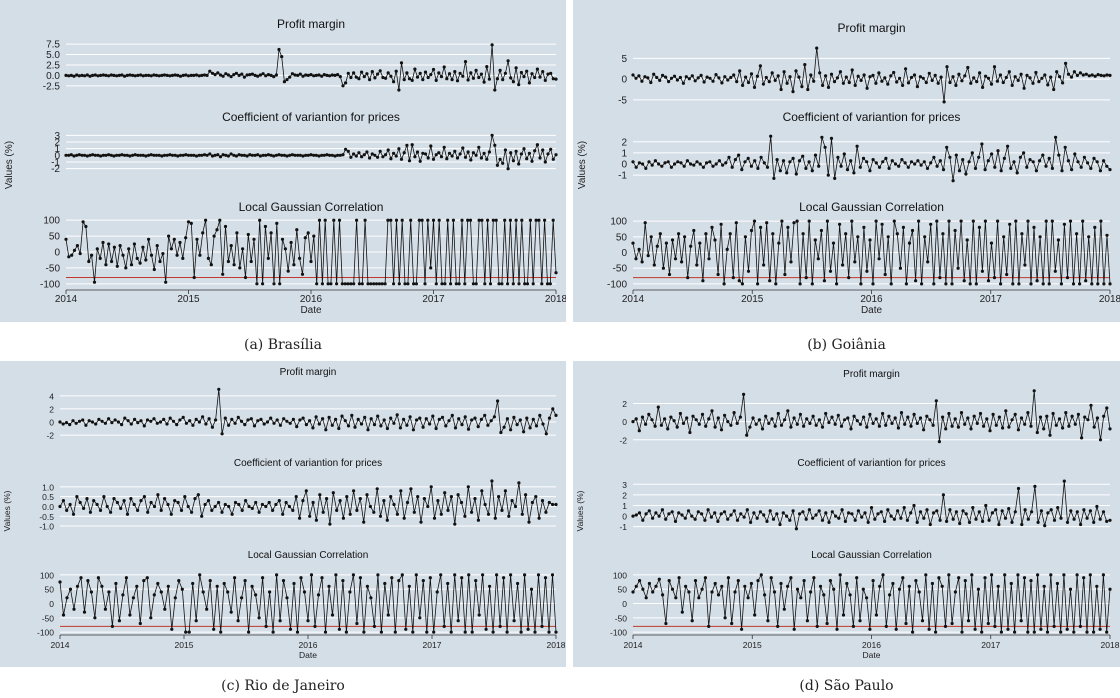 The image size is (1120, 698). Describe the element at coordinates (47, 575) in the screenshot. I see `y-tick-label: 100` at that location.